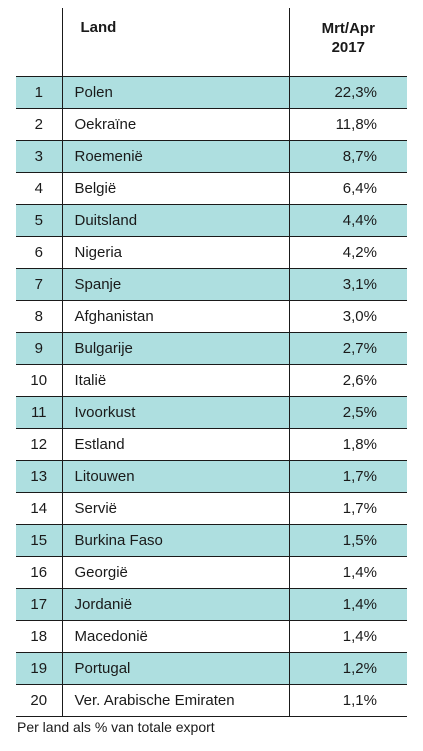  What do you see at coordinates (175, 412) in the screenshot?
I see `country-cell: Ivoorkust` at bounding box center [175, 412].